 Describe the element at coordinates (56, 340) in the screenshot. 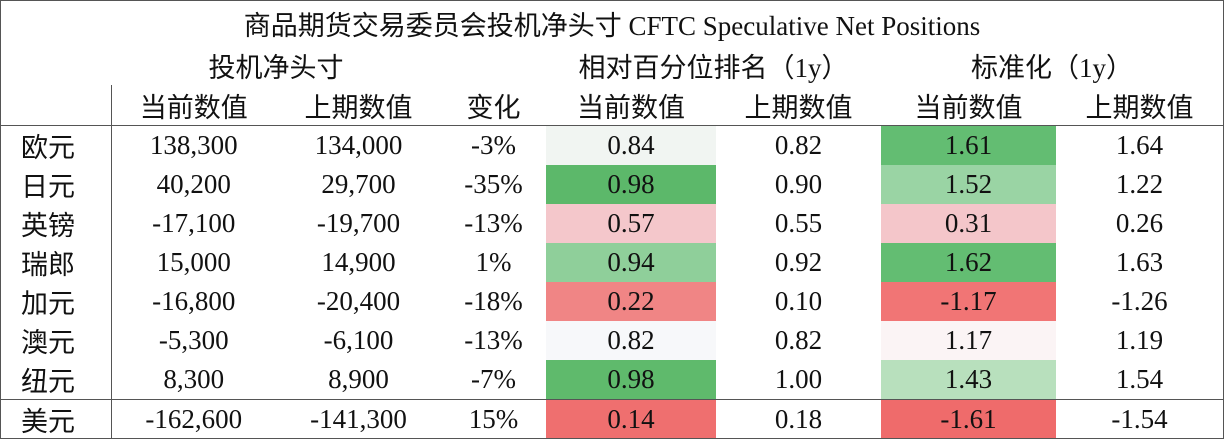

I see `row-label: 澳元` at that location.